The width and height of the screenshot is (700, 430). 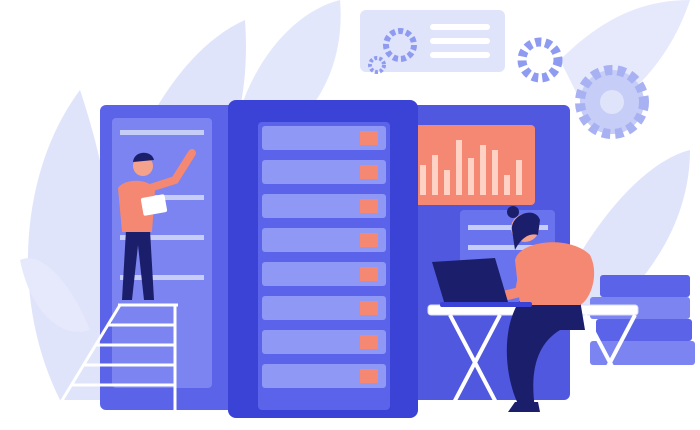 I want to click on hair-bun, so click(x=513, y=212).